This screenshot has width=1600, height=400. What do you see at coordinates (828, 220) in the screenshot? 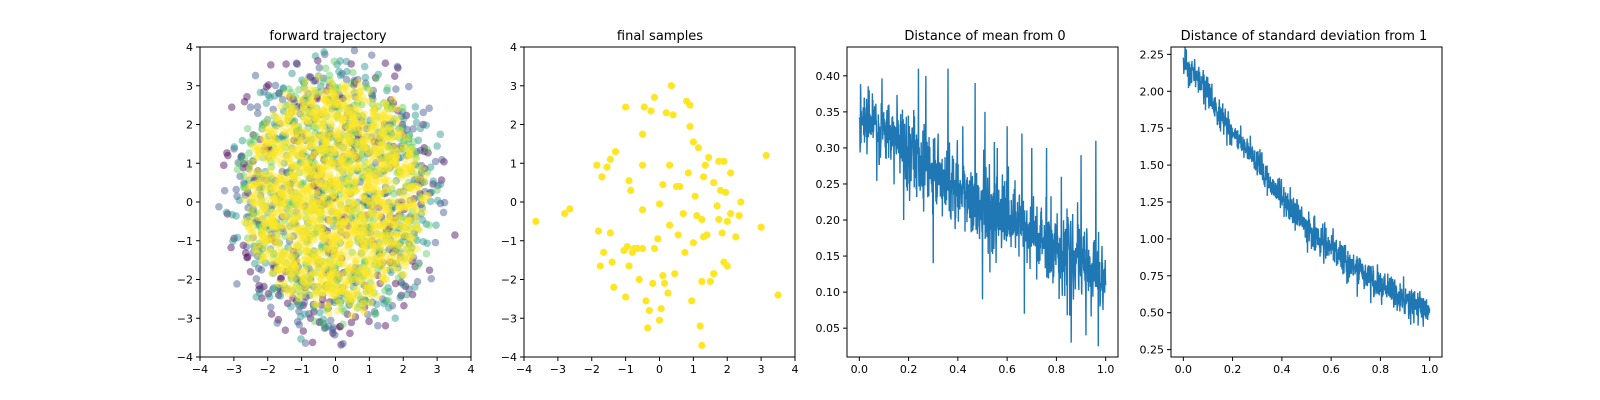
I see `y-tick-label: 0.20` at bounding box center [828, 220].